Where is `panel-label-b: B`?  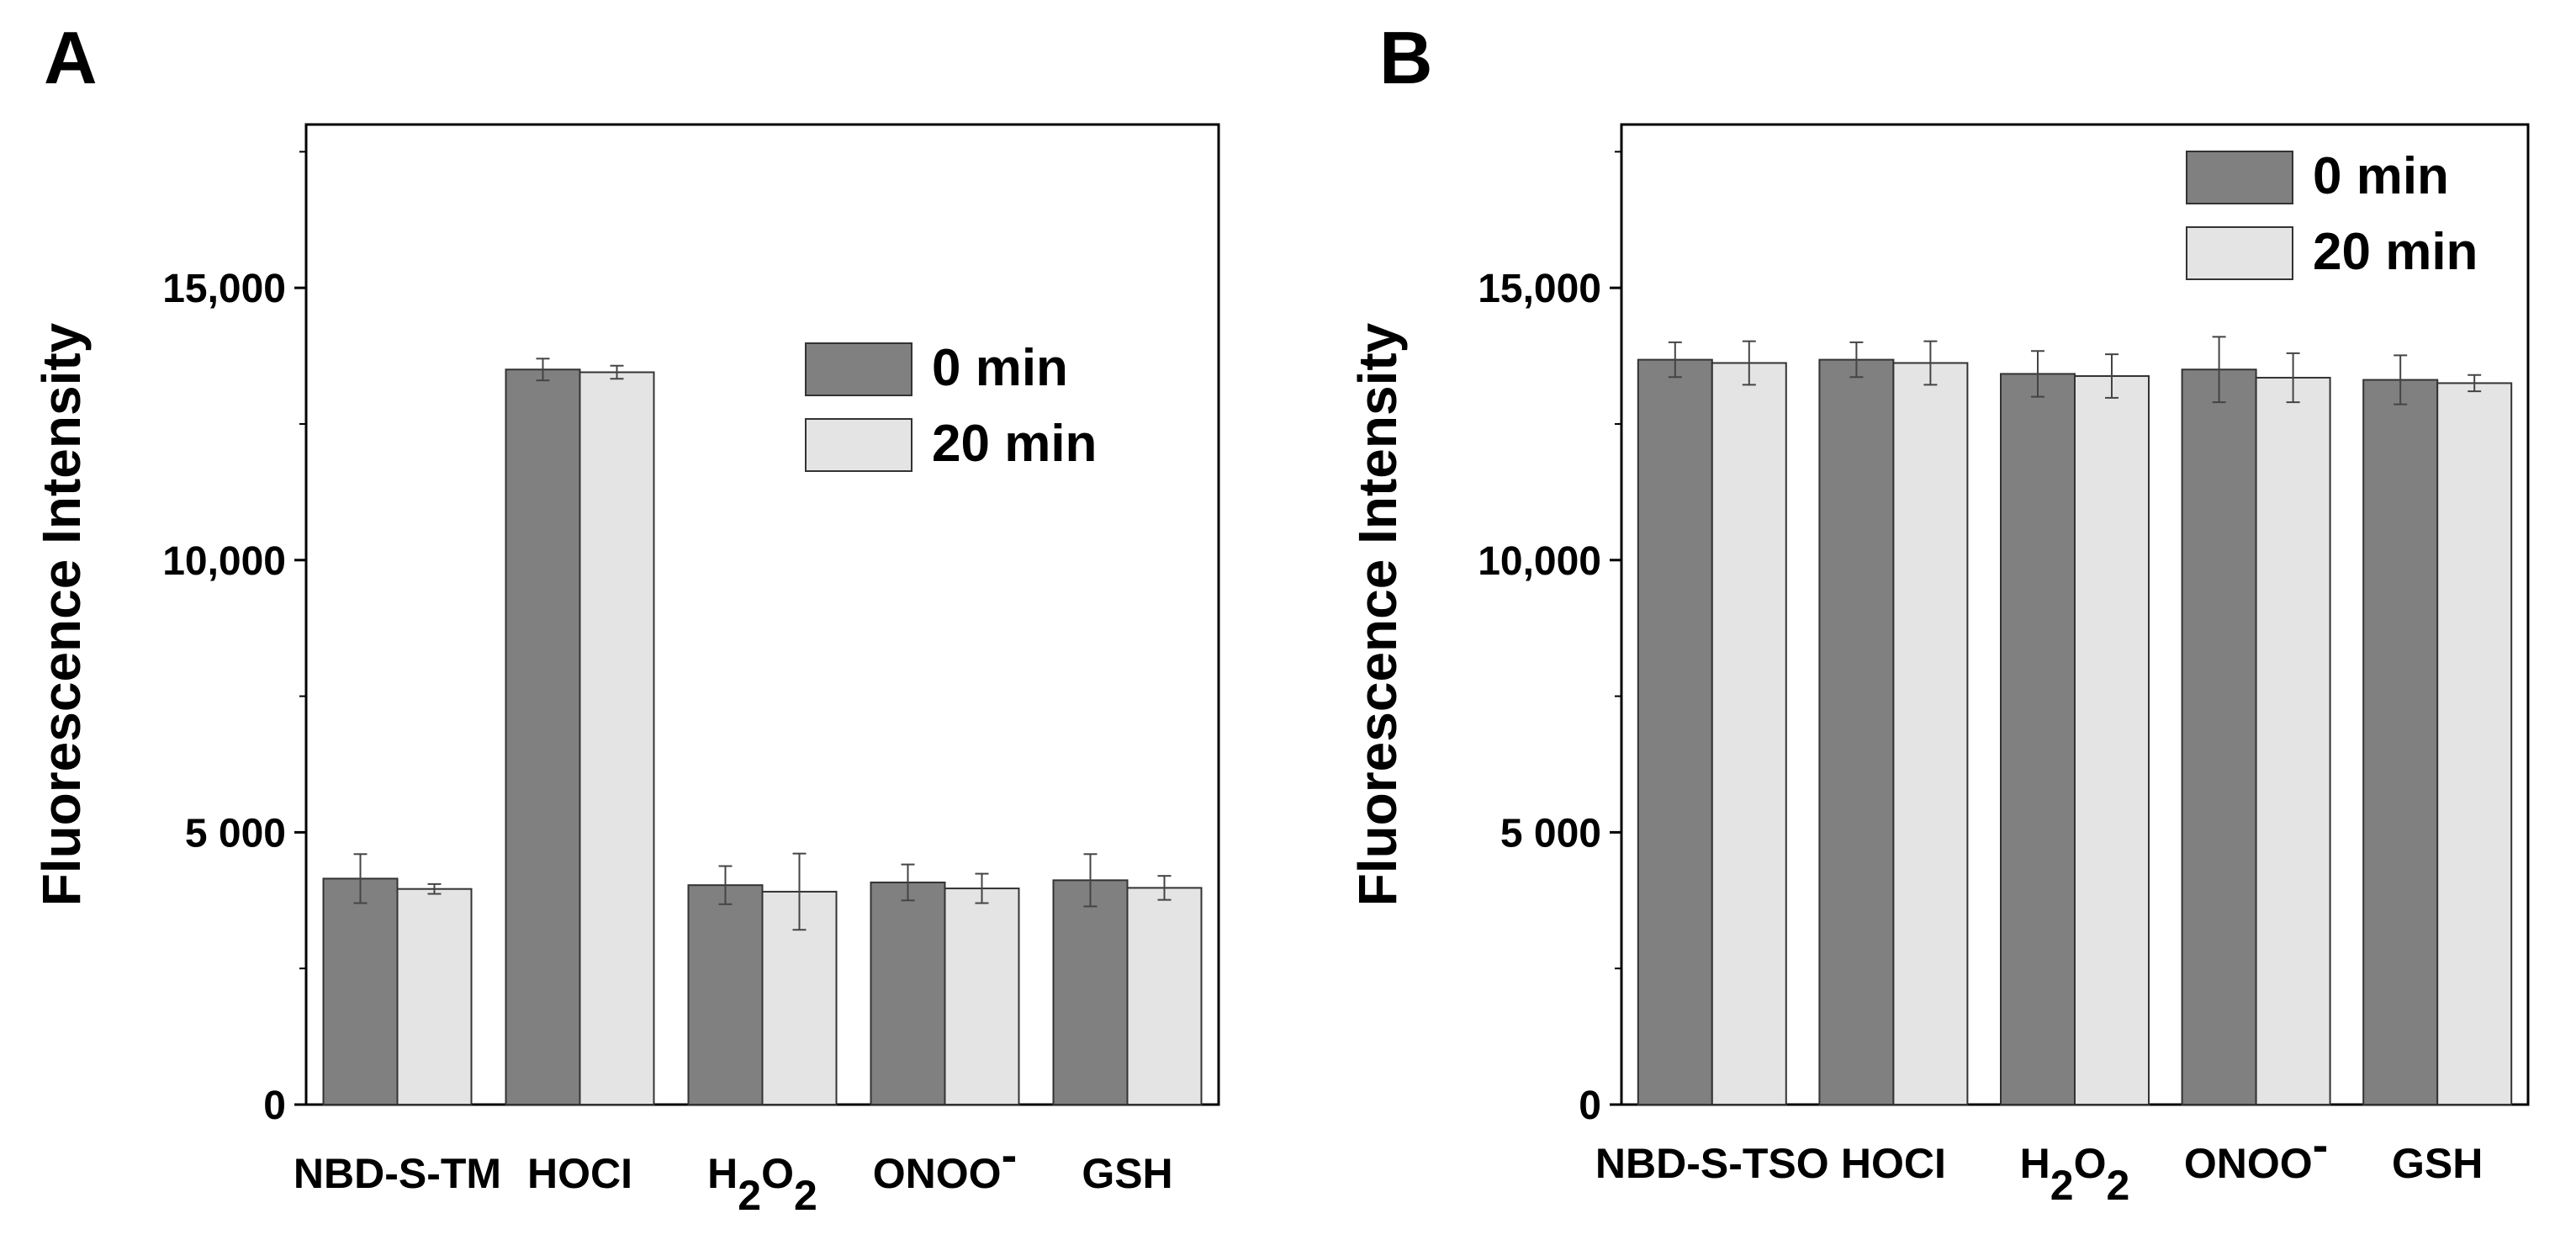
panel-label-b: B is located at coordinates (1406, 57).